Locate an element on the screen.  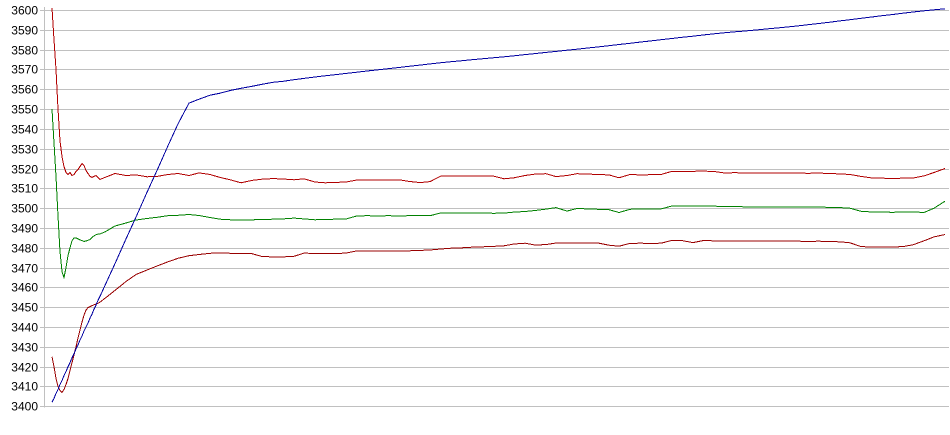
y-axis-tick-label: 3600 is located at coordinates (24, 11).